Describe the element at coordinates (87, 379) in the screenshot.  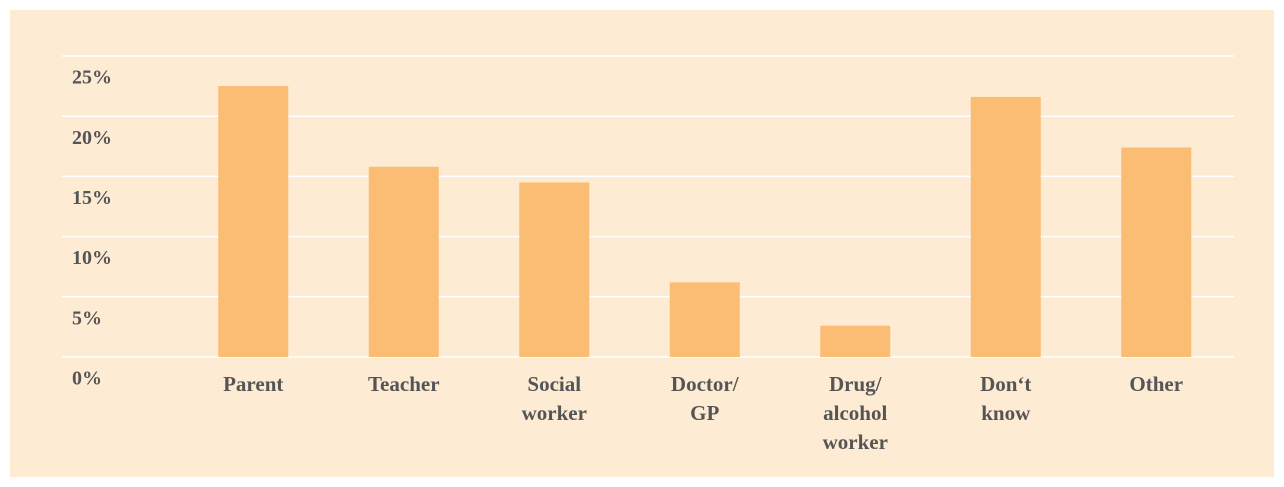
I see `y-tick-label: 0%` at that location.